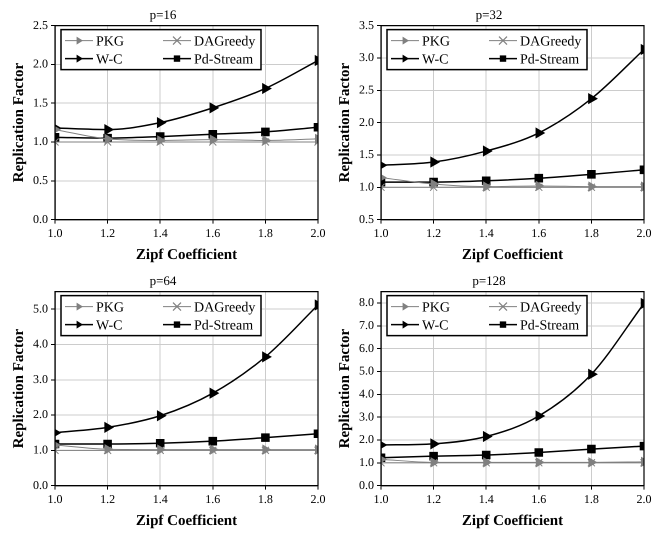  Describe the element at coordinates (366, 25) in the screenshot. I see `y-tick-label: 3.5` at that location.